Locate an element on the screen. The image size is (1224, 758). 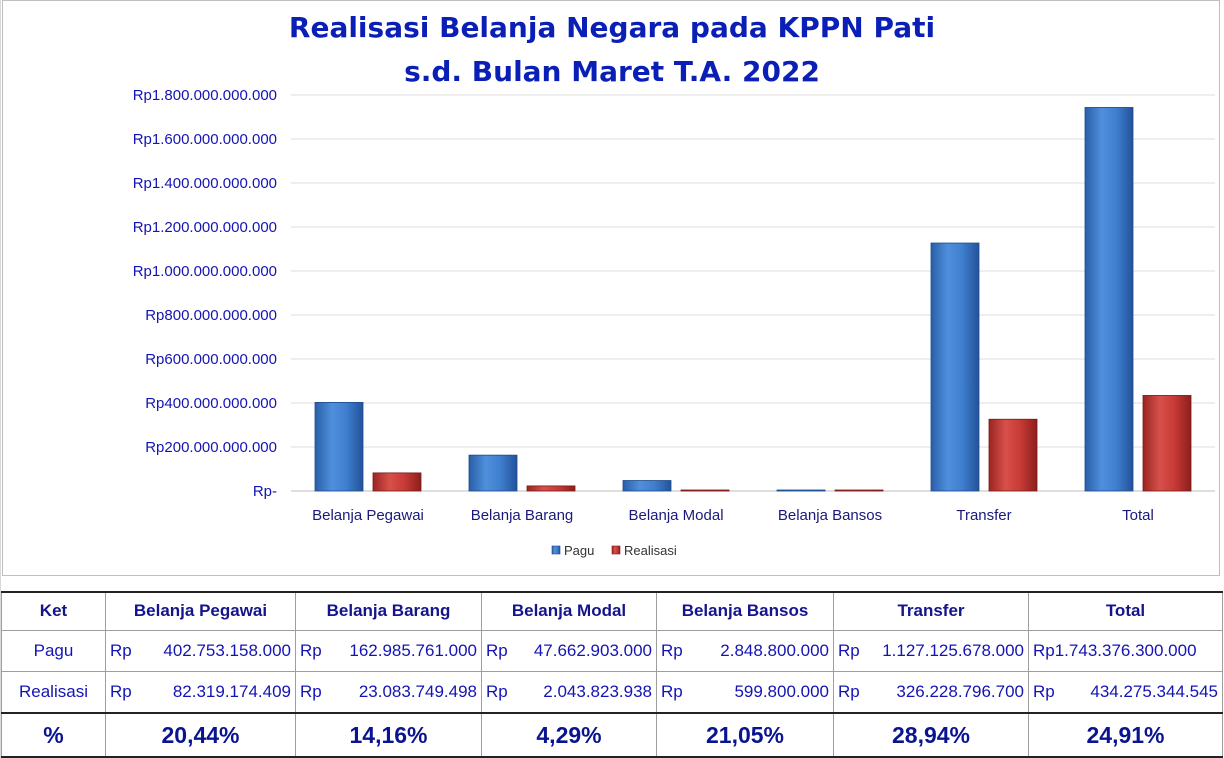
x-tick-label: Belanja Bansos is located at coordinates (830, 515).